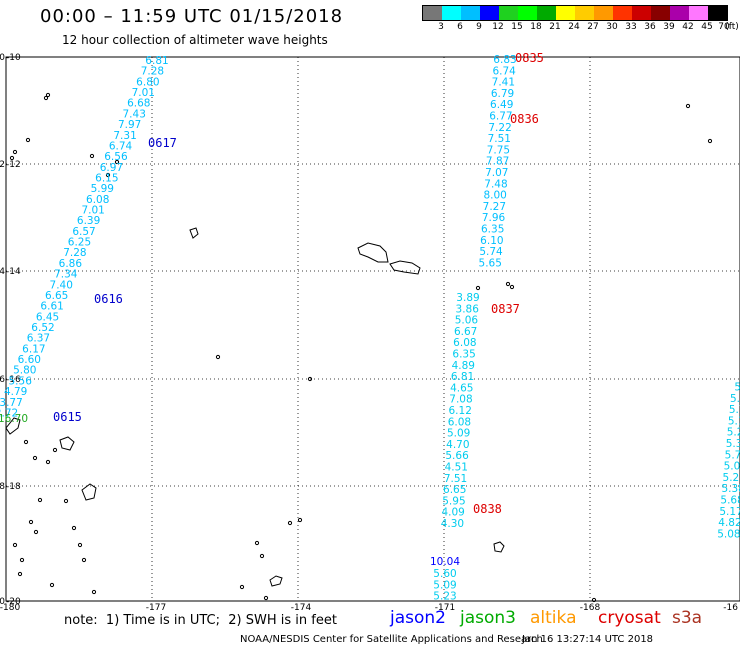  Describe the element at coordinates (498, 150) in the screenshot. I see `wave-height-value: 7.75` at that location.